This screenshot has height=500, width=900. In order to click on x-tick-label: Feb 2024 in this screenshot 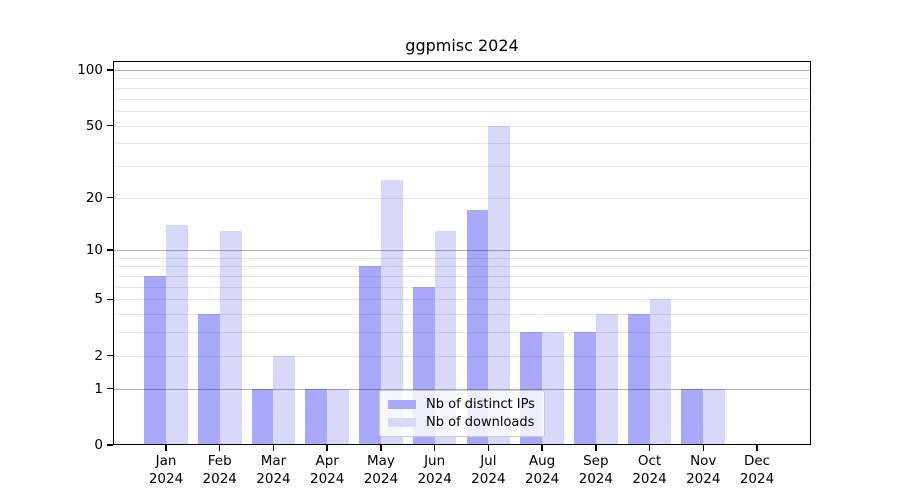, I will do `click(219, 470)`.